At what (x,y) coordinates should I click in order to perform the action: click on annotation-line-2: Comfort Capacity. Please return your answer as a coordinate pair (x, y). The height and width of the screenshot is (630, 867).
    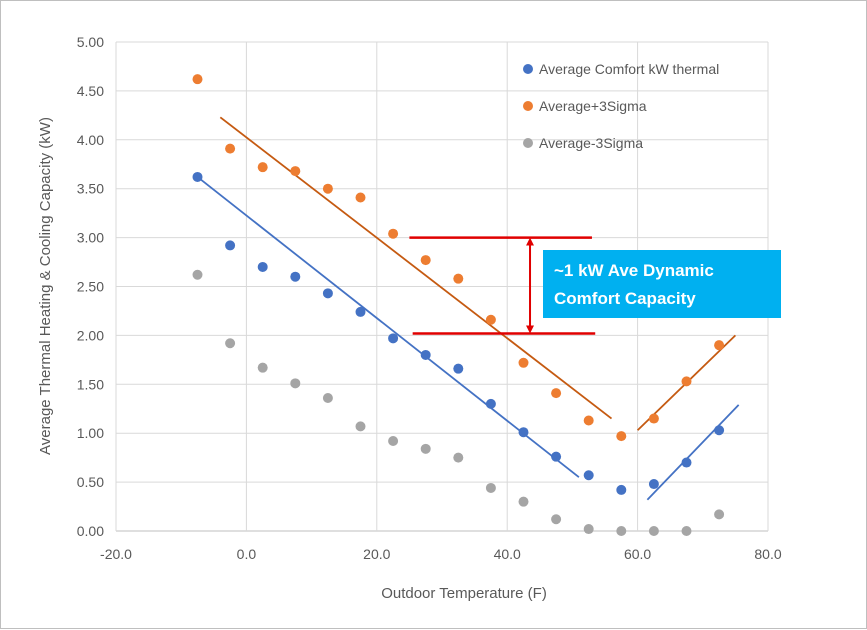
    Looking at the image, I should click on (625, 298).